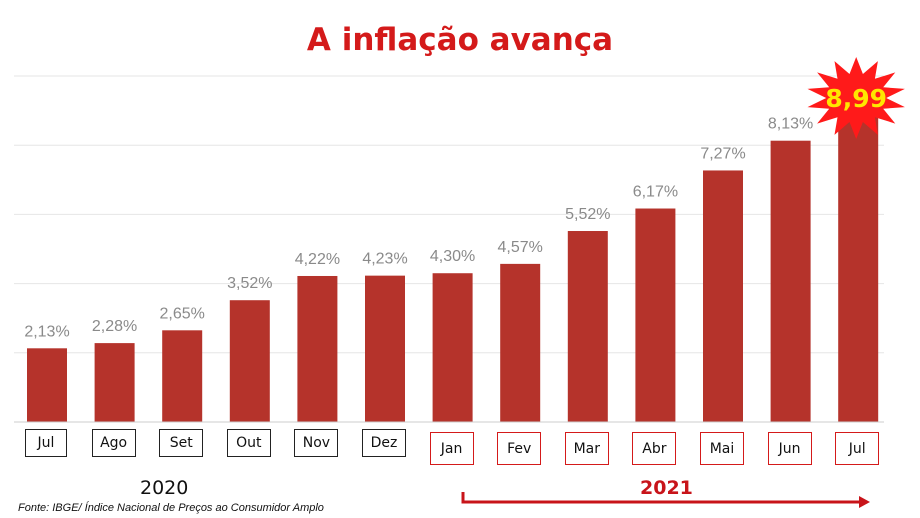 Image resolution: width=920 pixels, height=518 pixels. Describe the element at coordinates (790, 124) in the screenshot. I see `data-label: 8,13%` at that location.